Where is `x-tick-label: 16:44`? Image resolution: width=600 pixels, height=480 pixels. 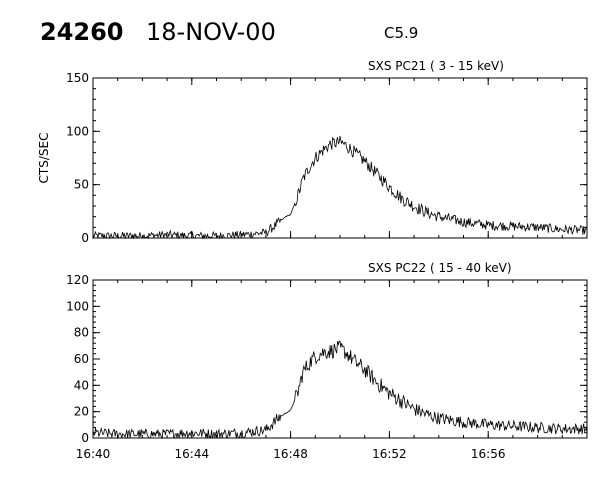
x-tick-label: 16:44 is located at coordinates (192, 454).